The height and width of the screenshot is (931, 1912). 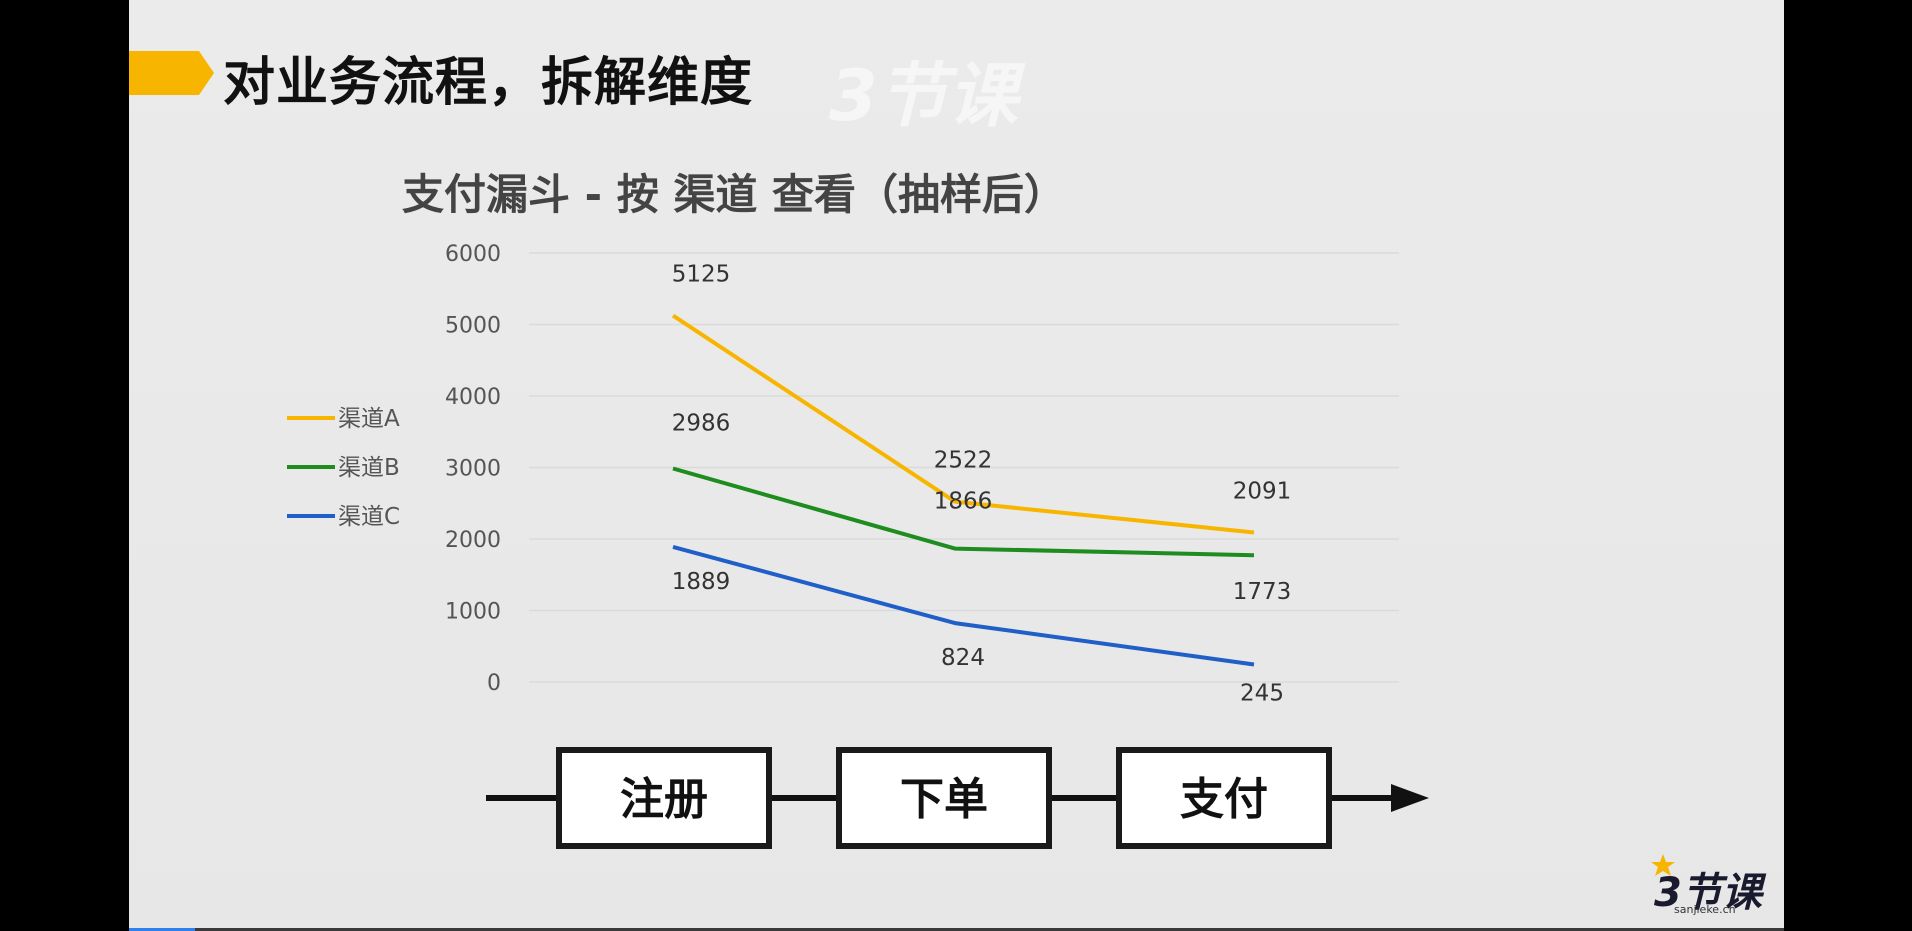 I want to click on data-label: 2091, so click(x=1262, y=491).